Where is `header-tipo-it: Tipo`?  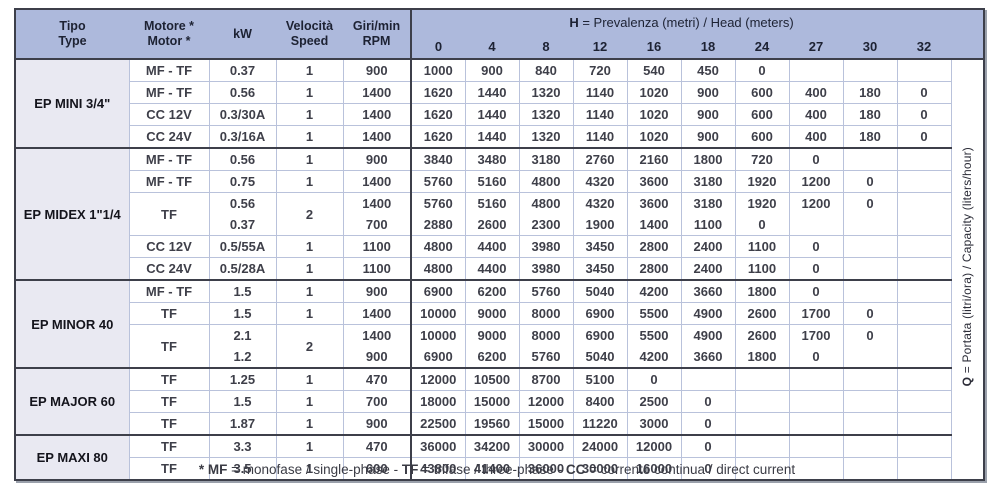 header-tipo-it: Tipo is located at coordinates (72, 26).